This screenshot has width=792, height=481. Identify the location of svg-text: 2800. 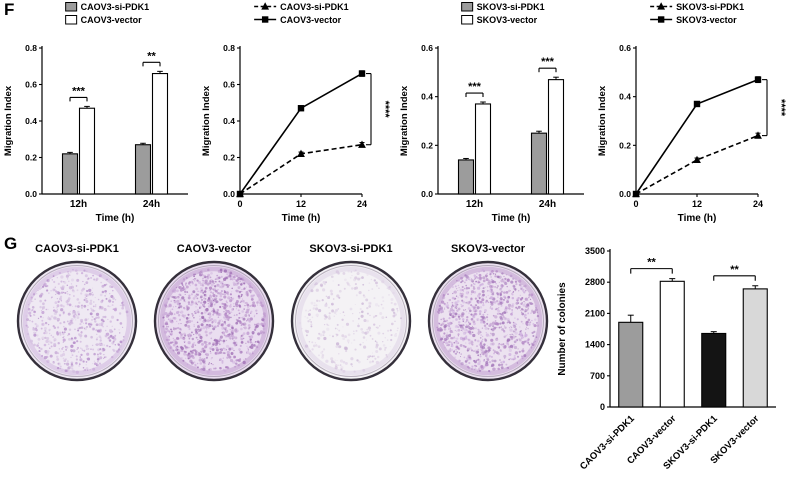
(595, 282).